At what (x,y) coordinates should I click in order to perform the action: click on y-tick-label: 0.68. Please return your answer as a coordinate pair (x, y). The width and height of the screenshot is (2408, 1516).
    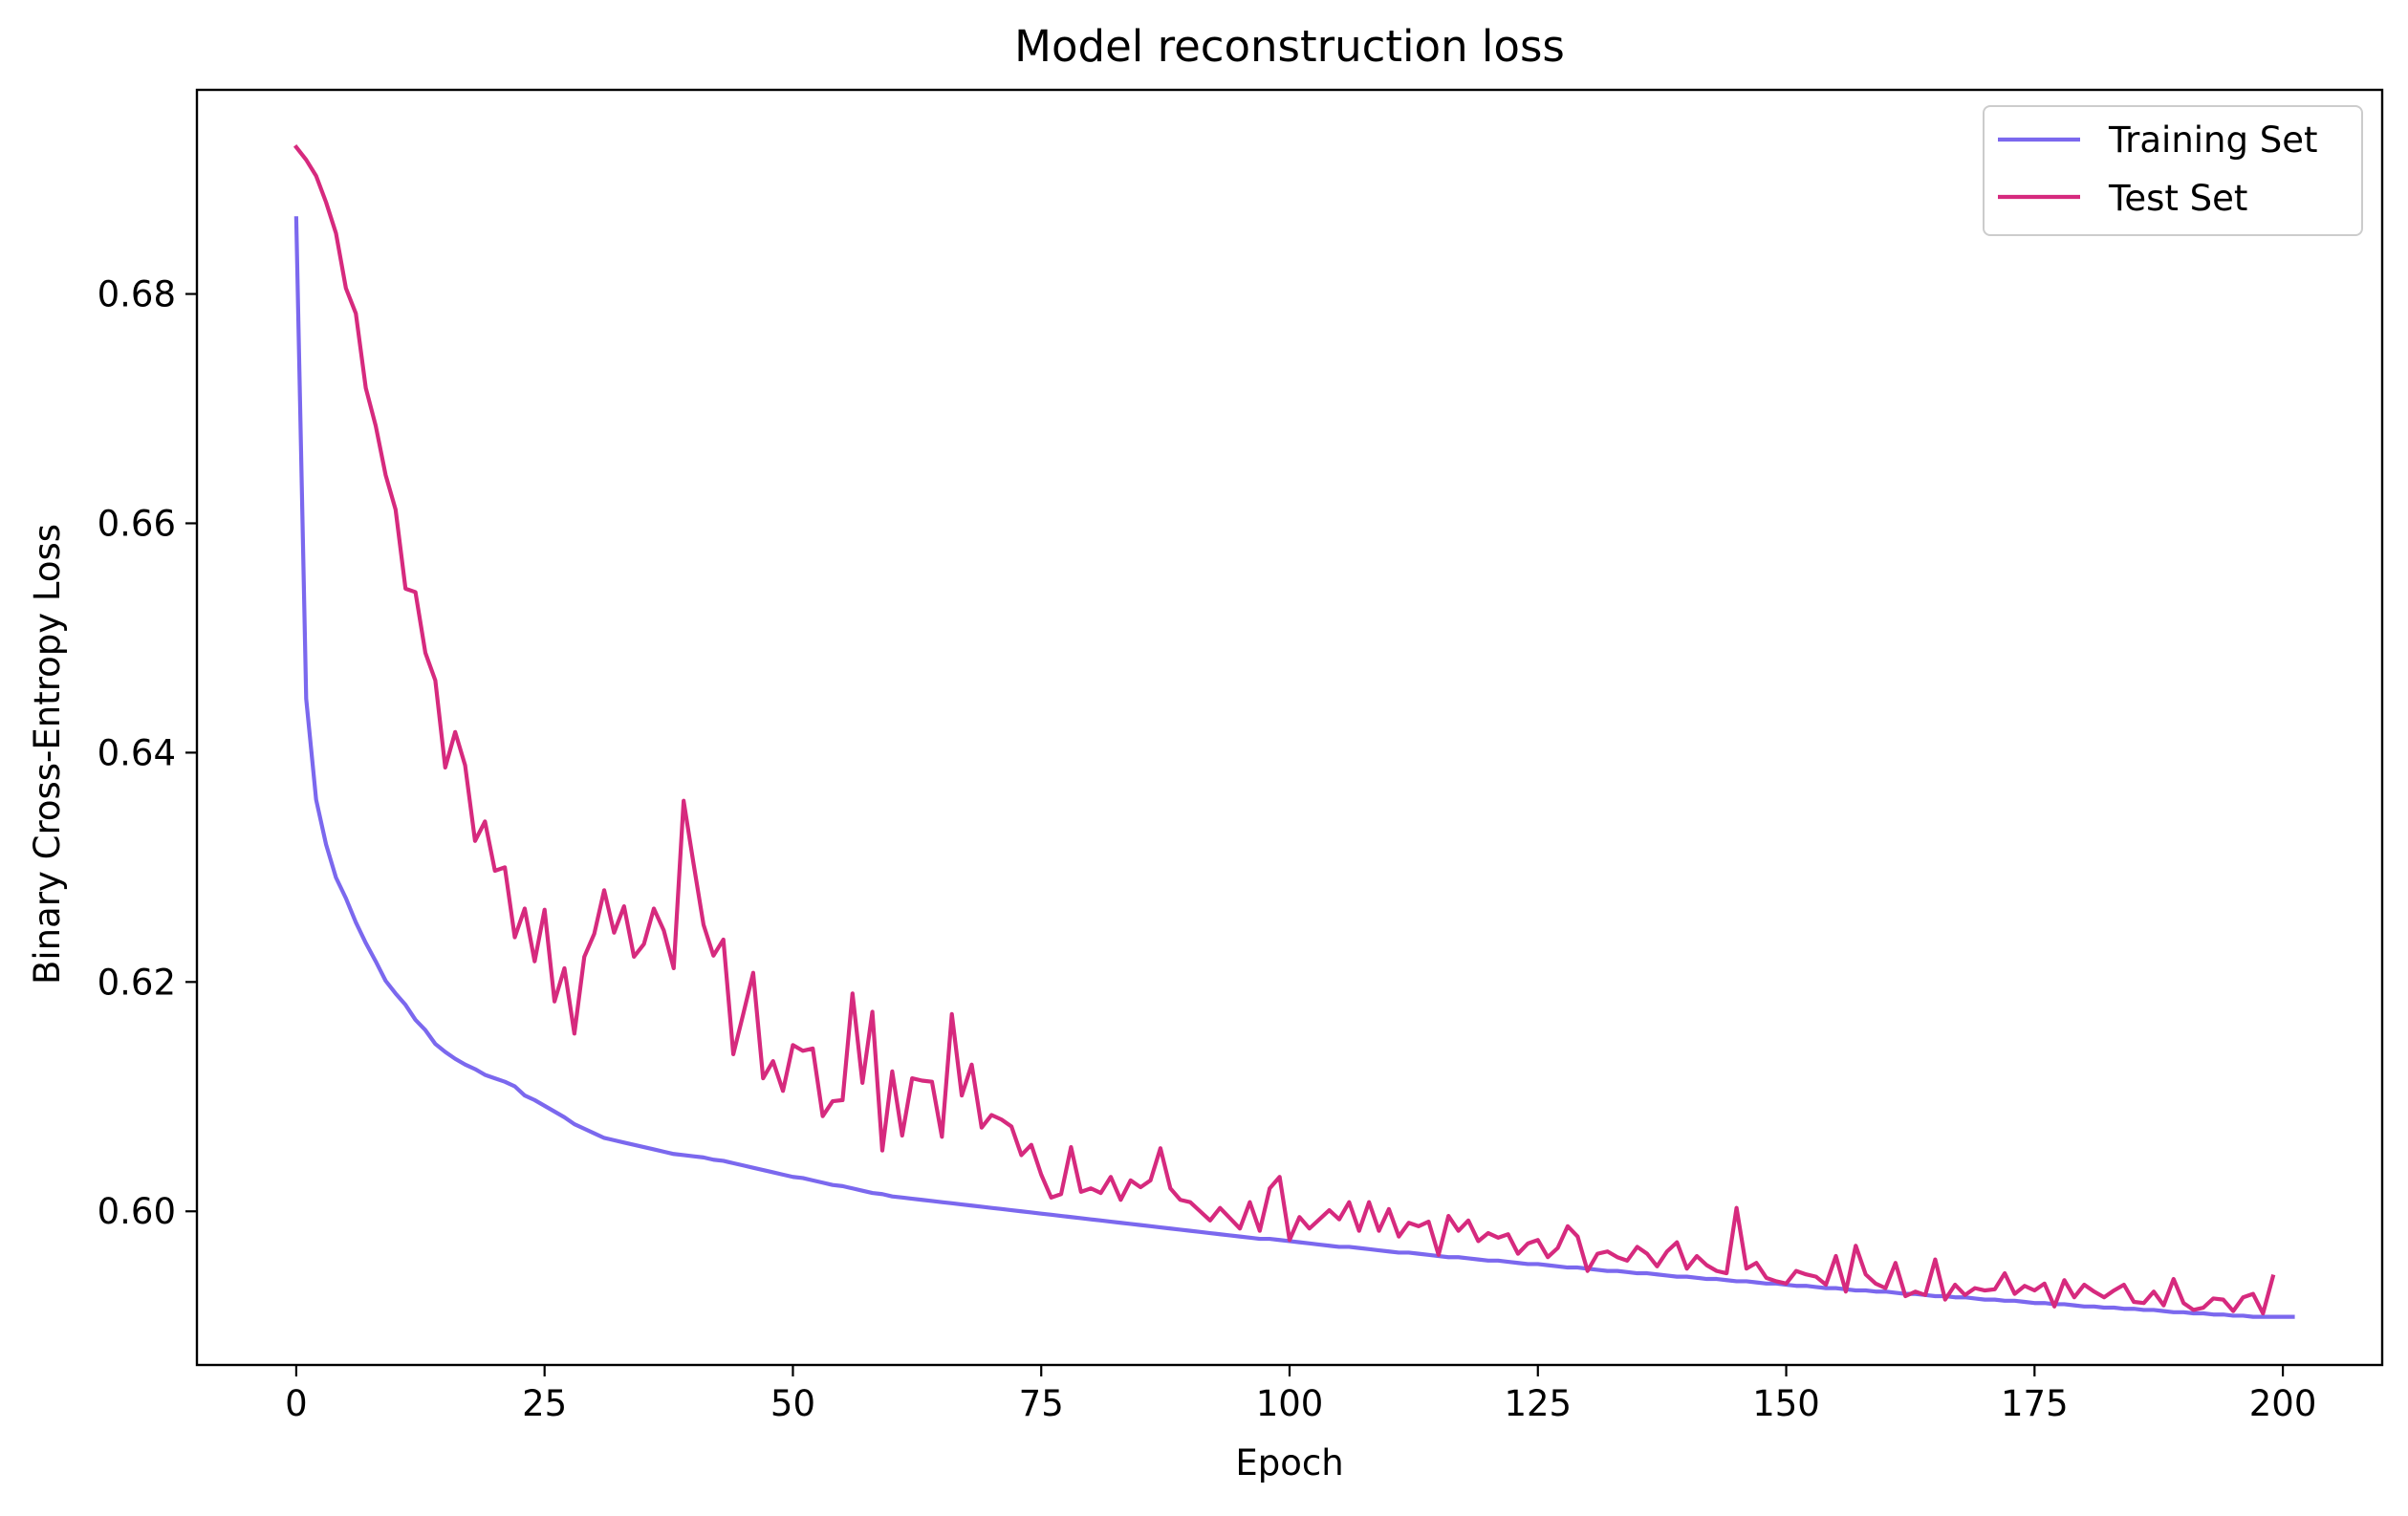
    Looking at the image, I should click on (137, 294).